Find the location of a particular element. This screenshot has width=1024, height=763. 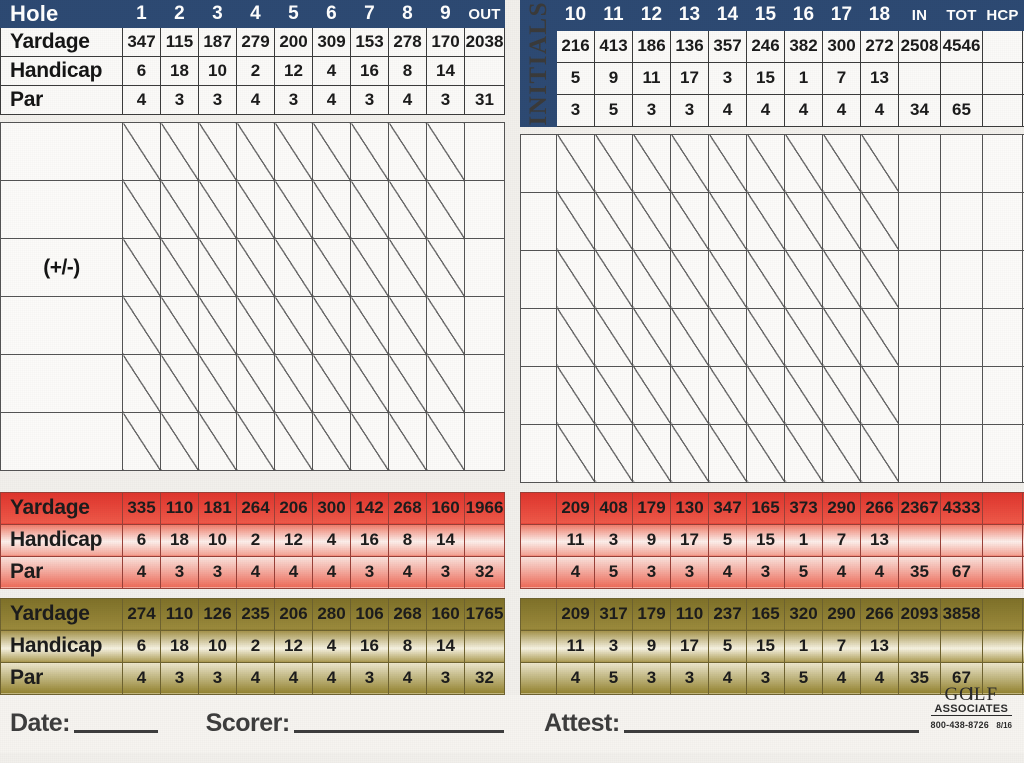

scorer-input-line is located at coordinates (398, 732).